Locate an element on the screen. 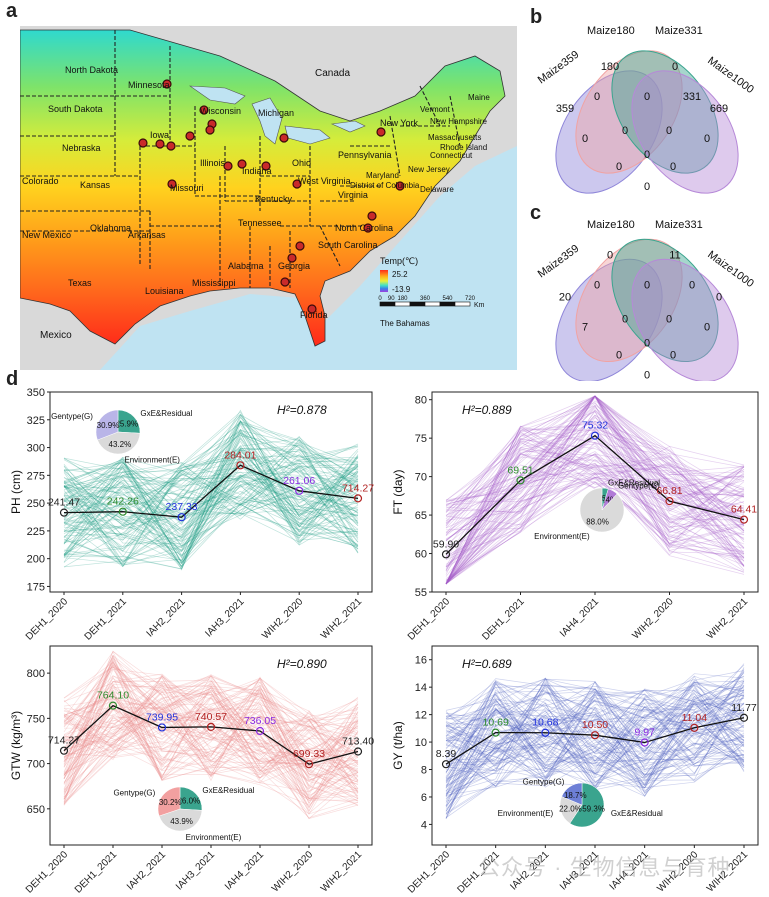  state-label: Iowa is located at coordinates (159, 135).